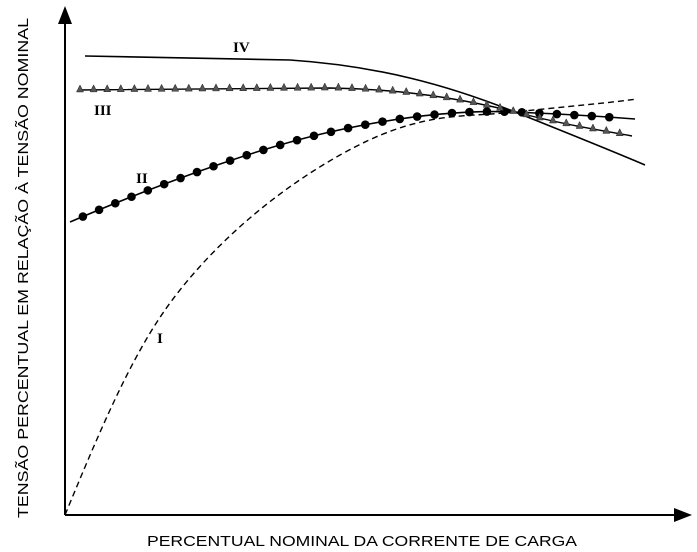 The width and height of the screenshot is (697, 552). What do you see at coordinates (362, 541) in the screenshot?
I see `x-axis-label: PERCENTUAL NOMINAL DA CORRENTE DE CARGA` at bounding box center [362, 541].